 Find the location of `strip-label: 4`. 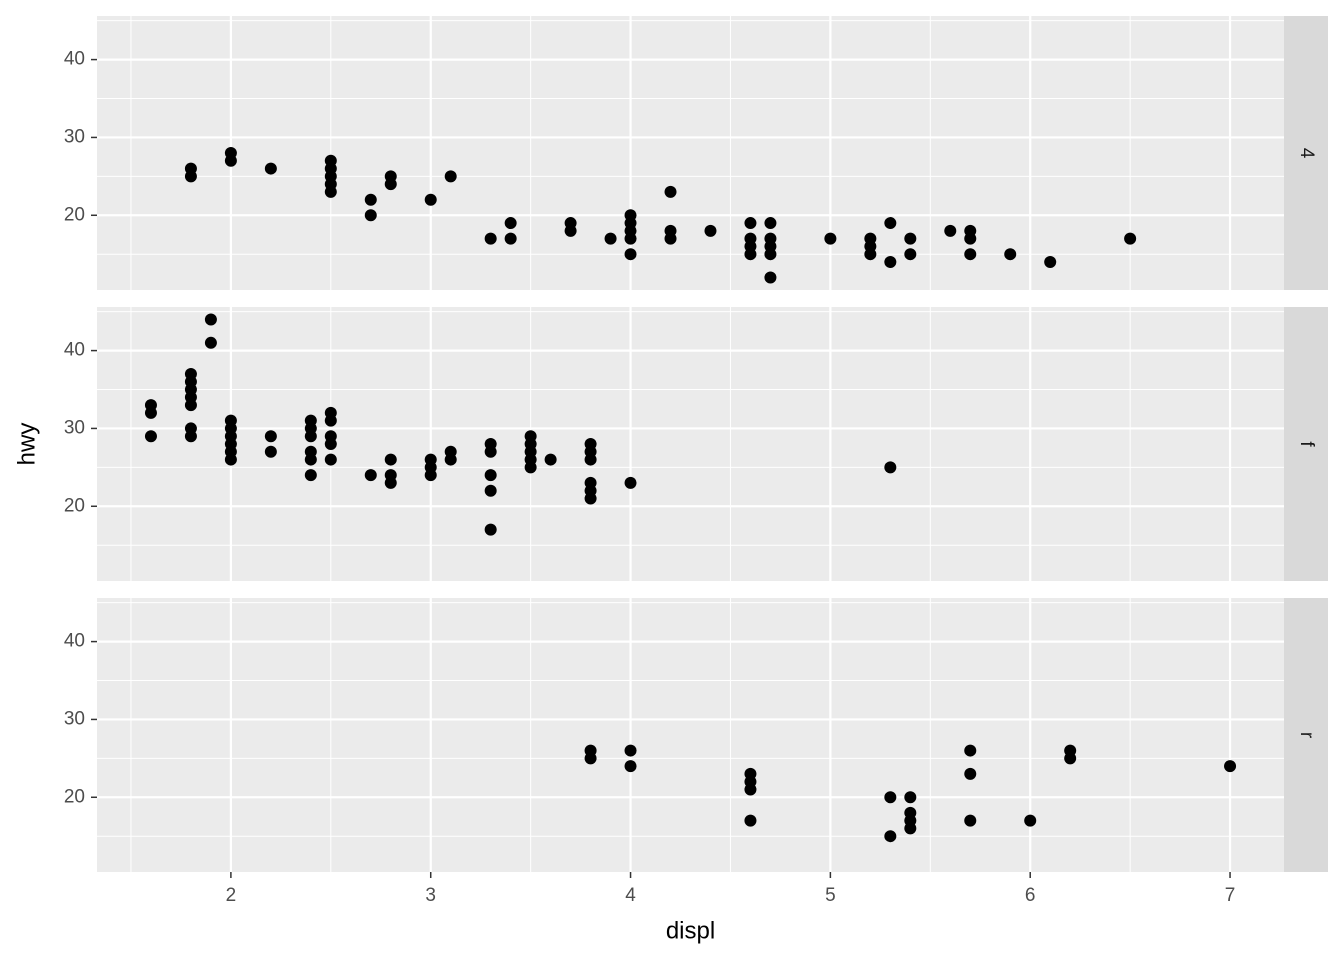

strip-label: 4 is located at coordinates (1306, 153).